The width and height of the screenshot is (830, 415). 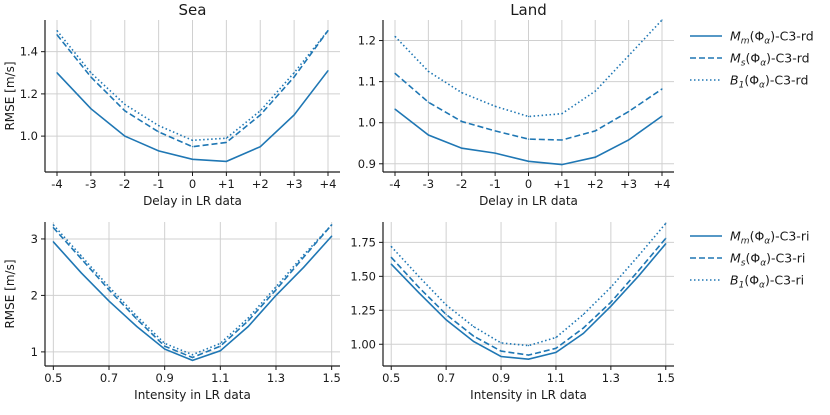 I want to click on x-tick-label: 0.5, so click(x=391, y=378).